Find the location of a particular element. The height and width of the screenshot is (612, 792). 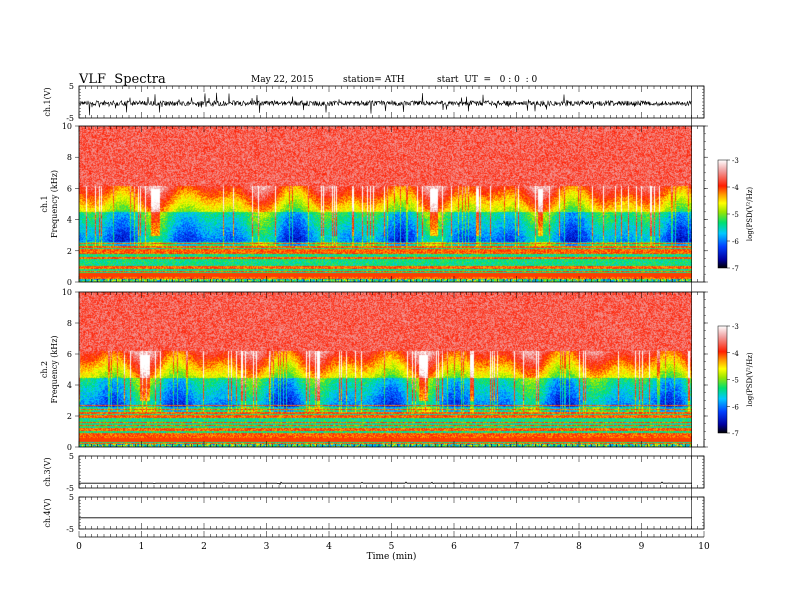

ch4-ylabel: ch.4(V) is located at coordinates (47, 512).